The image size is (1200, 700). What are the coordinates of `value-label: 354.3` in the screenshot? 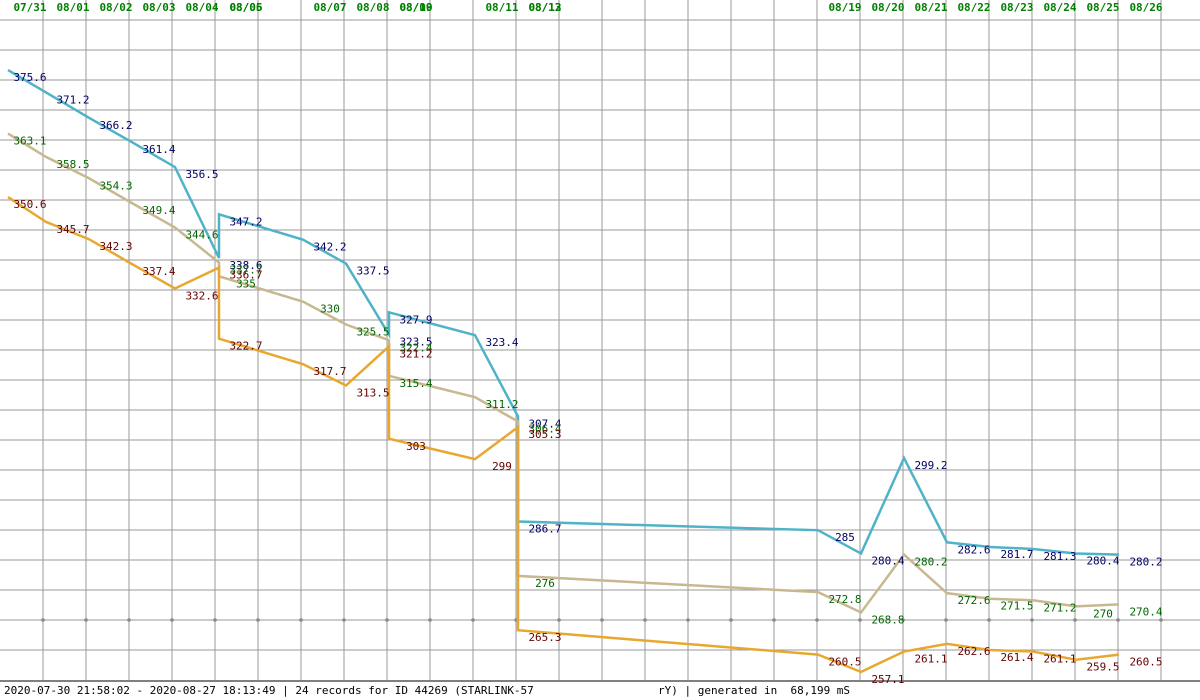 It's located at (115, 185).